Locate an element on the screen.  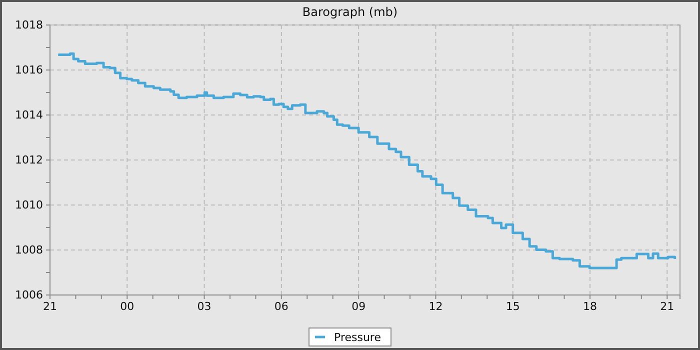
y-tick-label: 1006 is located at coordinates (29, 295).